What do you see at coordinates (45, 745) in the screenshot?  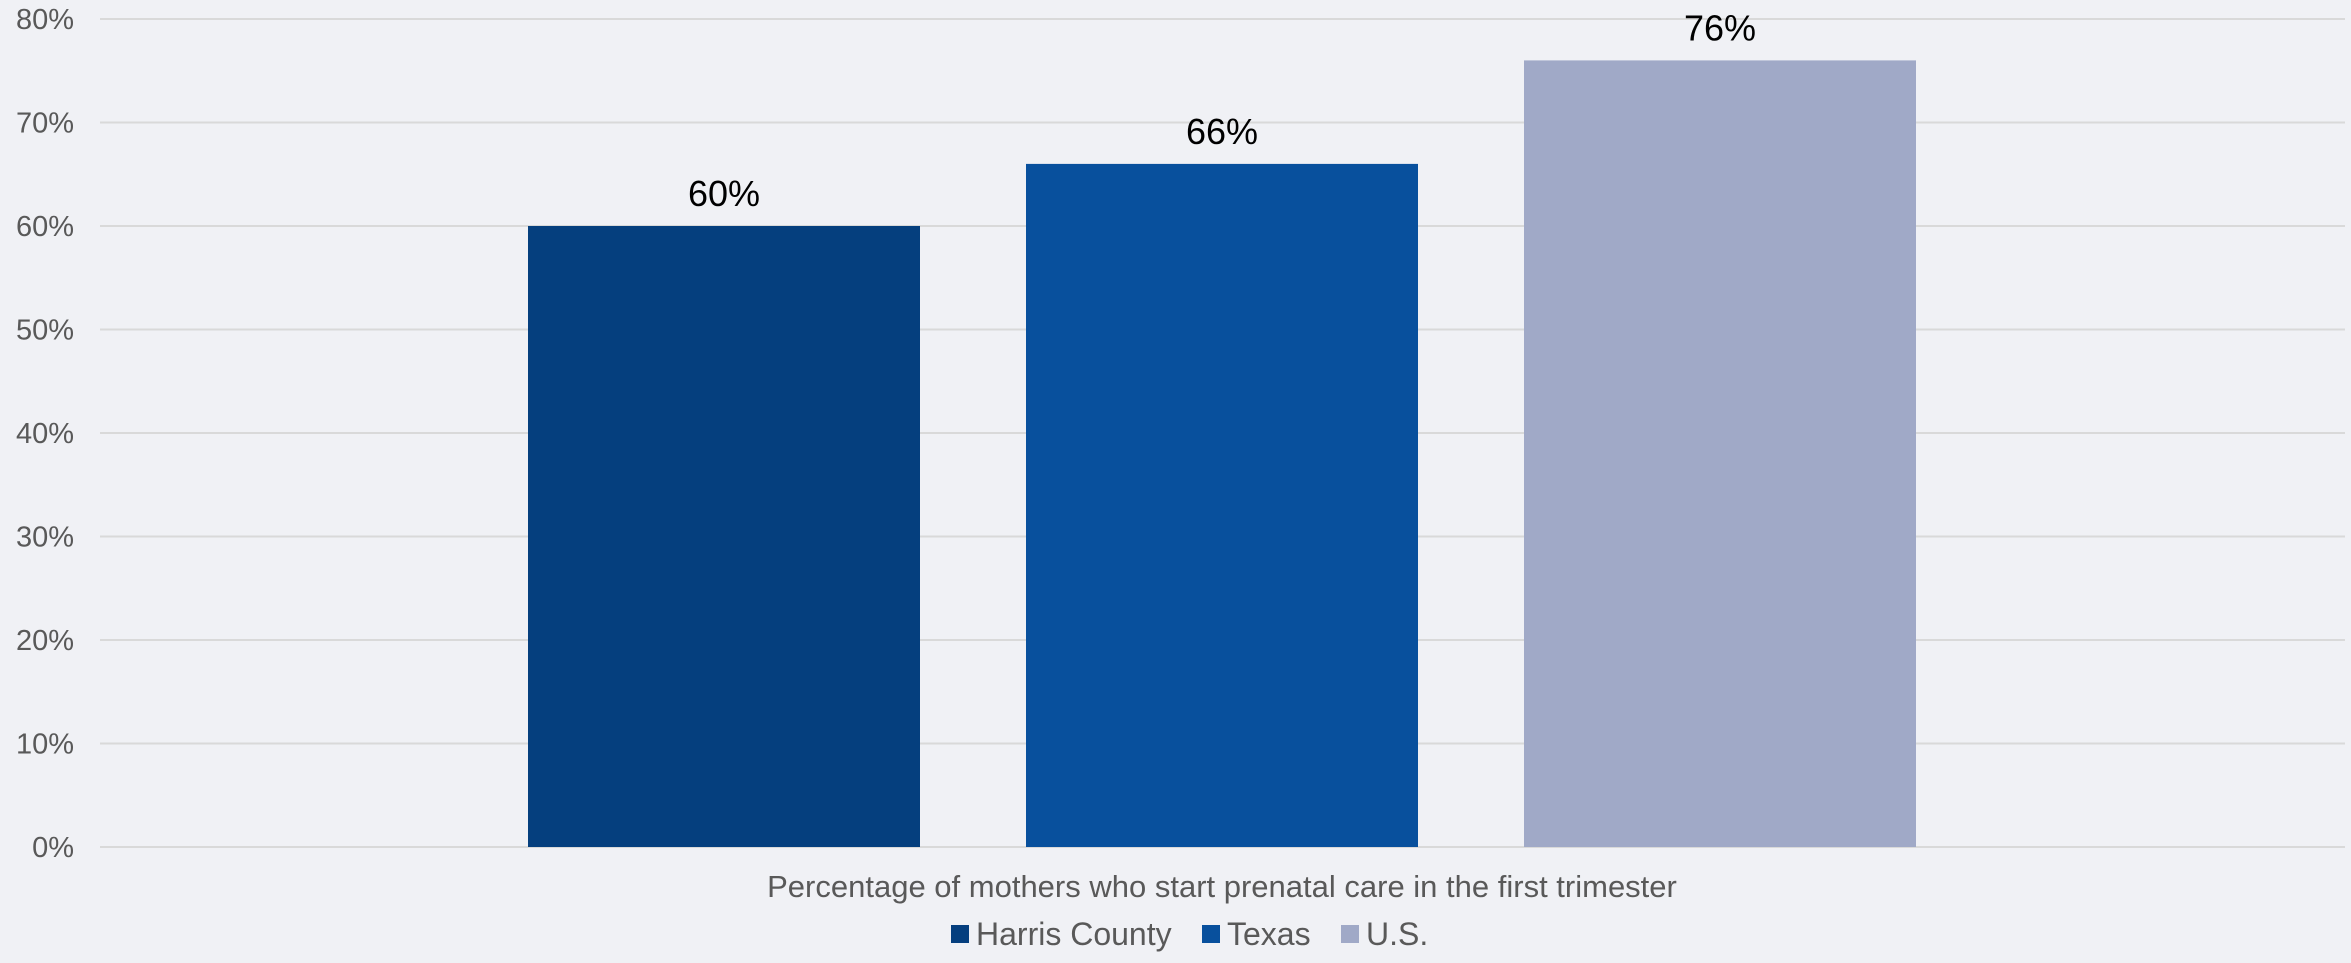 I see `y-tick-label: 10%` at bounding box center [45, 745].